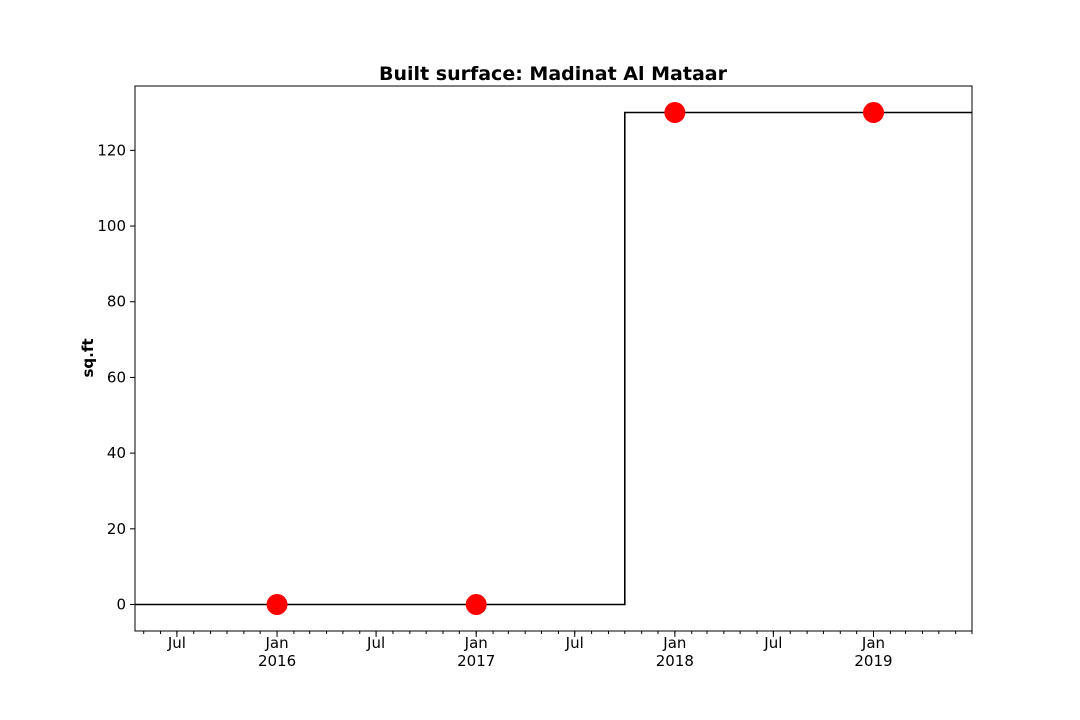  What do you see at coordinates (675, 661) in the screenshot?
I see `x-tick-year-label: 2018` at bounding box center [675, 661].